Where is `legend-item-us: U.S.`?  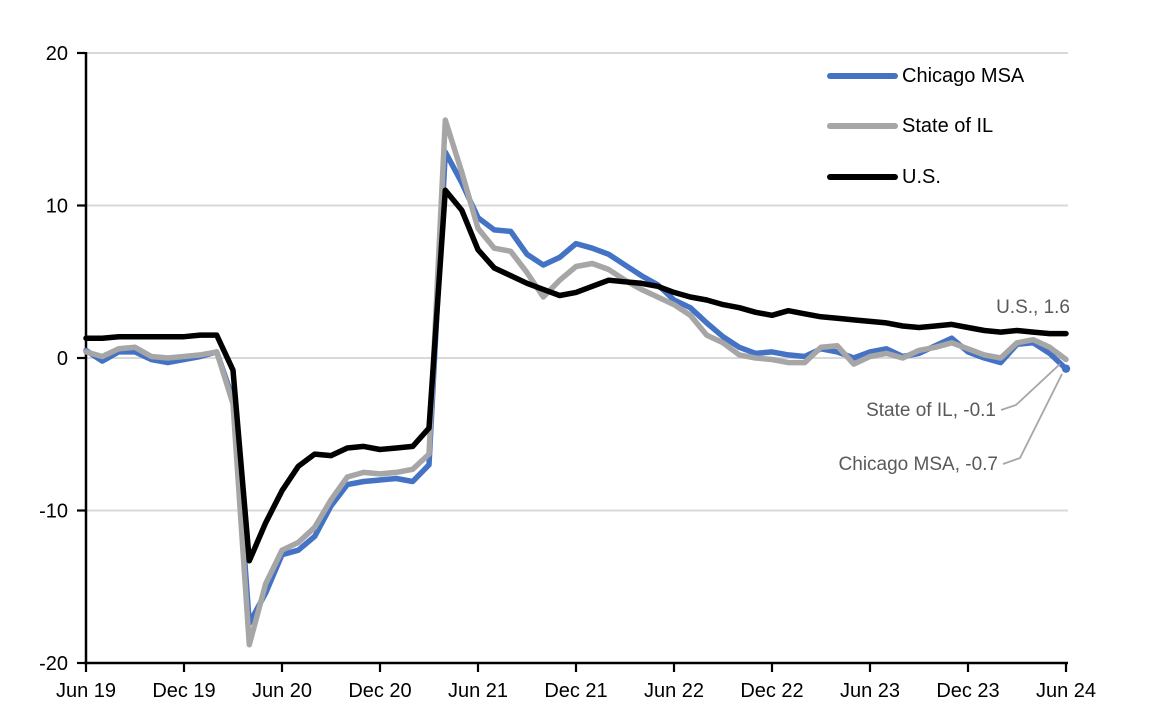
legend-item-us: U.S. is located at coordinates (884, 177).